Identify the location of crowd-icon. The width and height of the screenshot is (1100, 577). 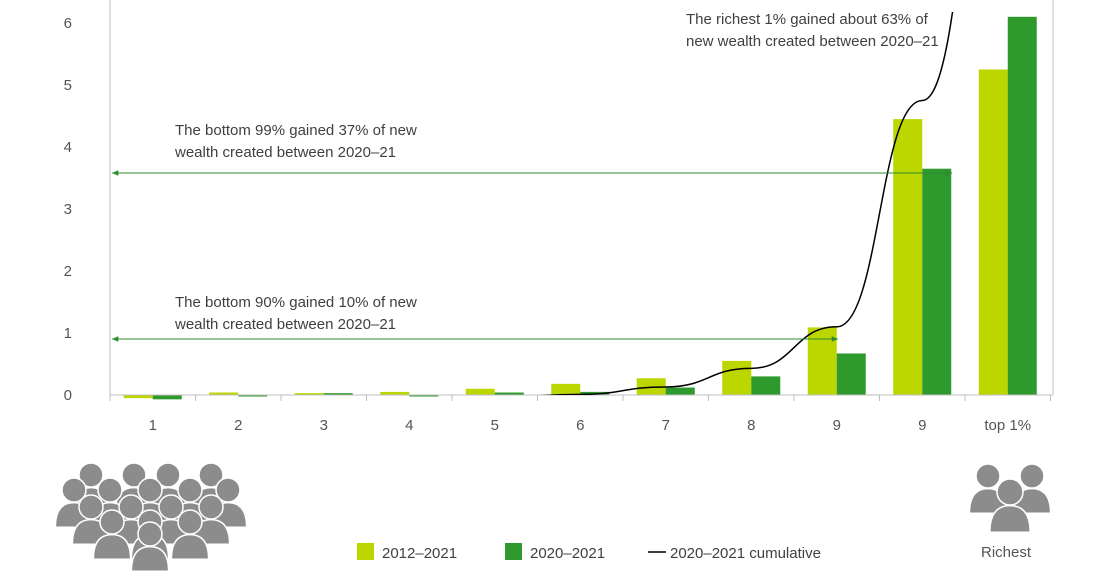
(151, 517).